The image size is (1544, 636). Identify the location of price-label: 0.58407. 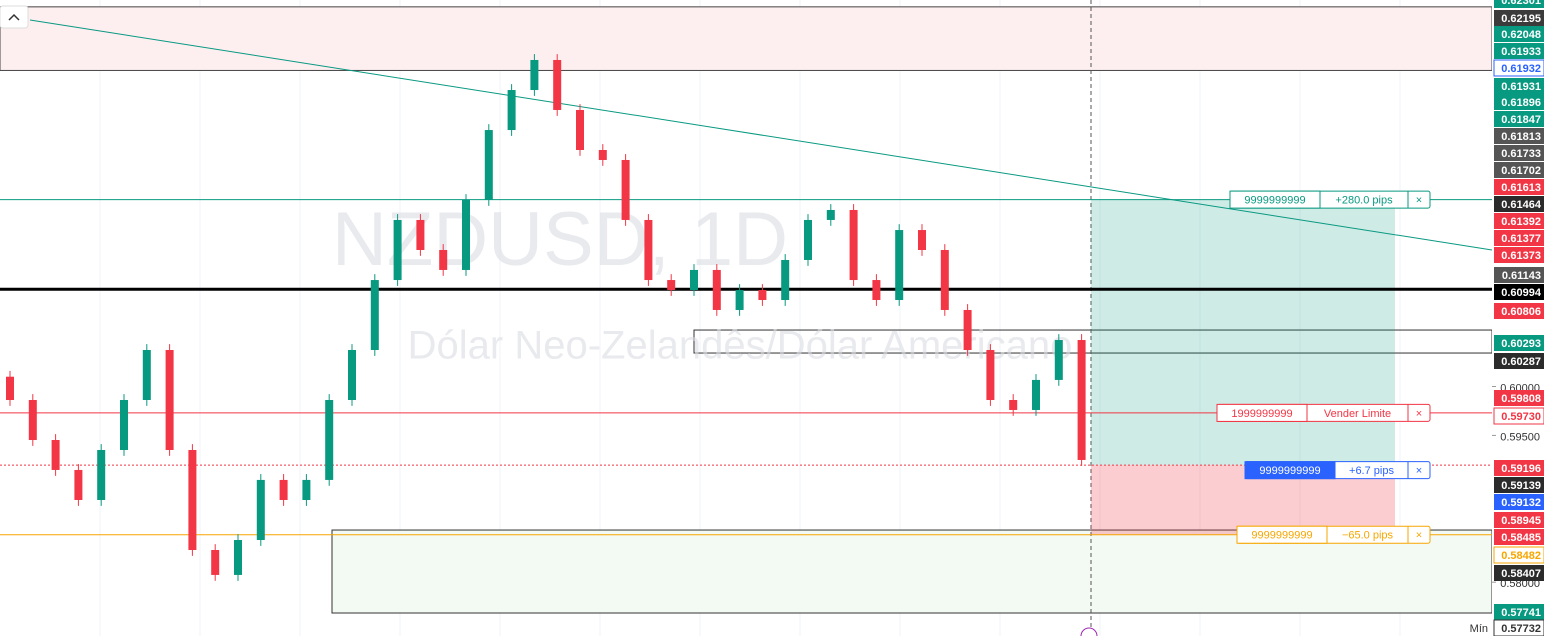
(1521, 574).